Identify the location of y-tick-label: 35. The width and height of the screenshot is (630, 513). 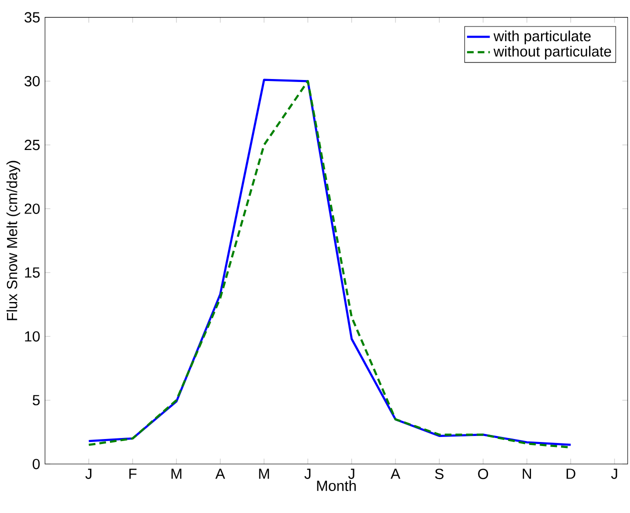
(32, 17).